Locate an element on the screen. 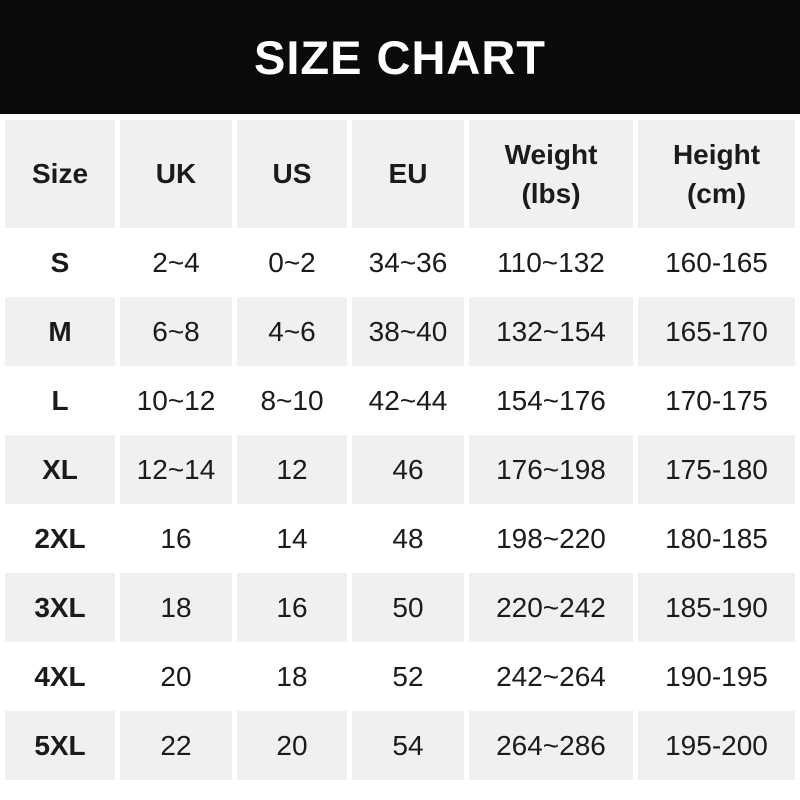 This screenshot has height=800, width=800. table-row-s: S 2~4 0~2 34~36 110~132 160-165 is located at coordinates (400, 262).